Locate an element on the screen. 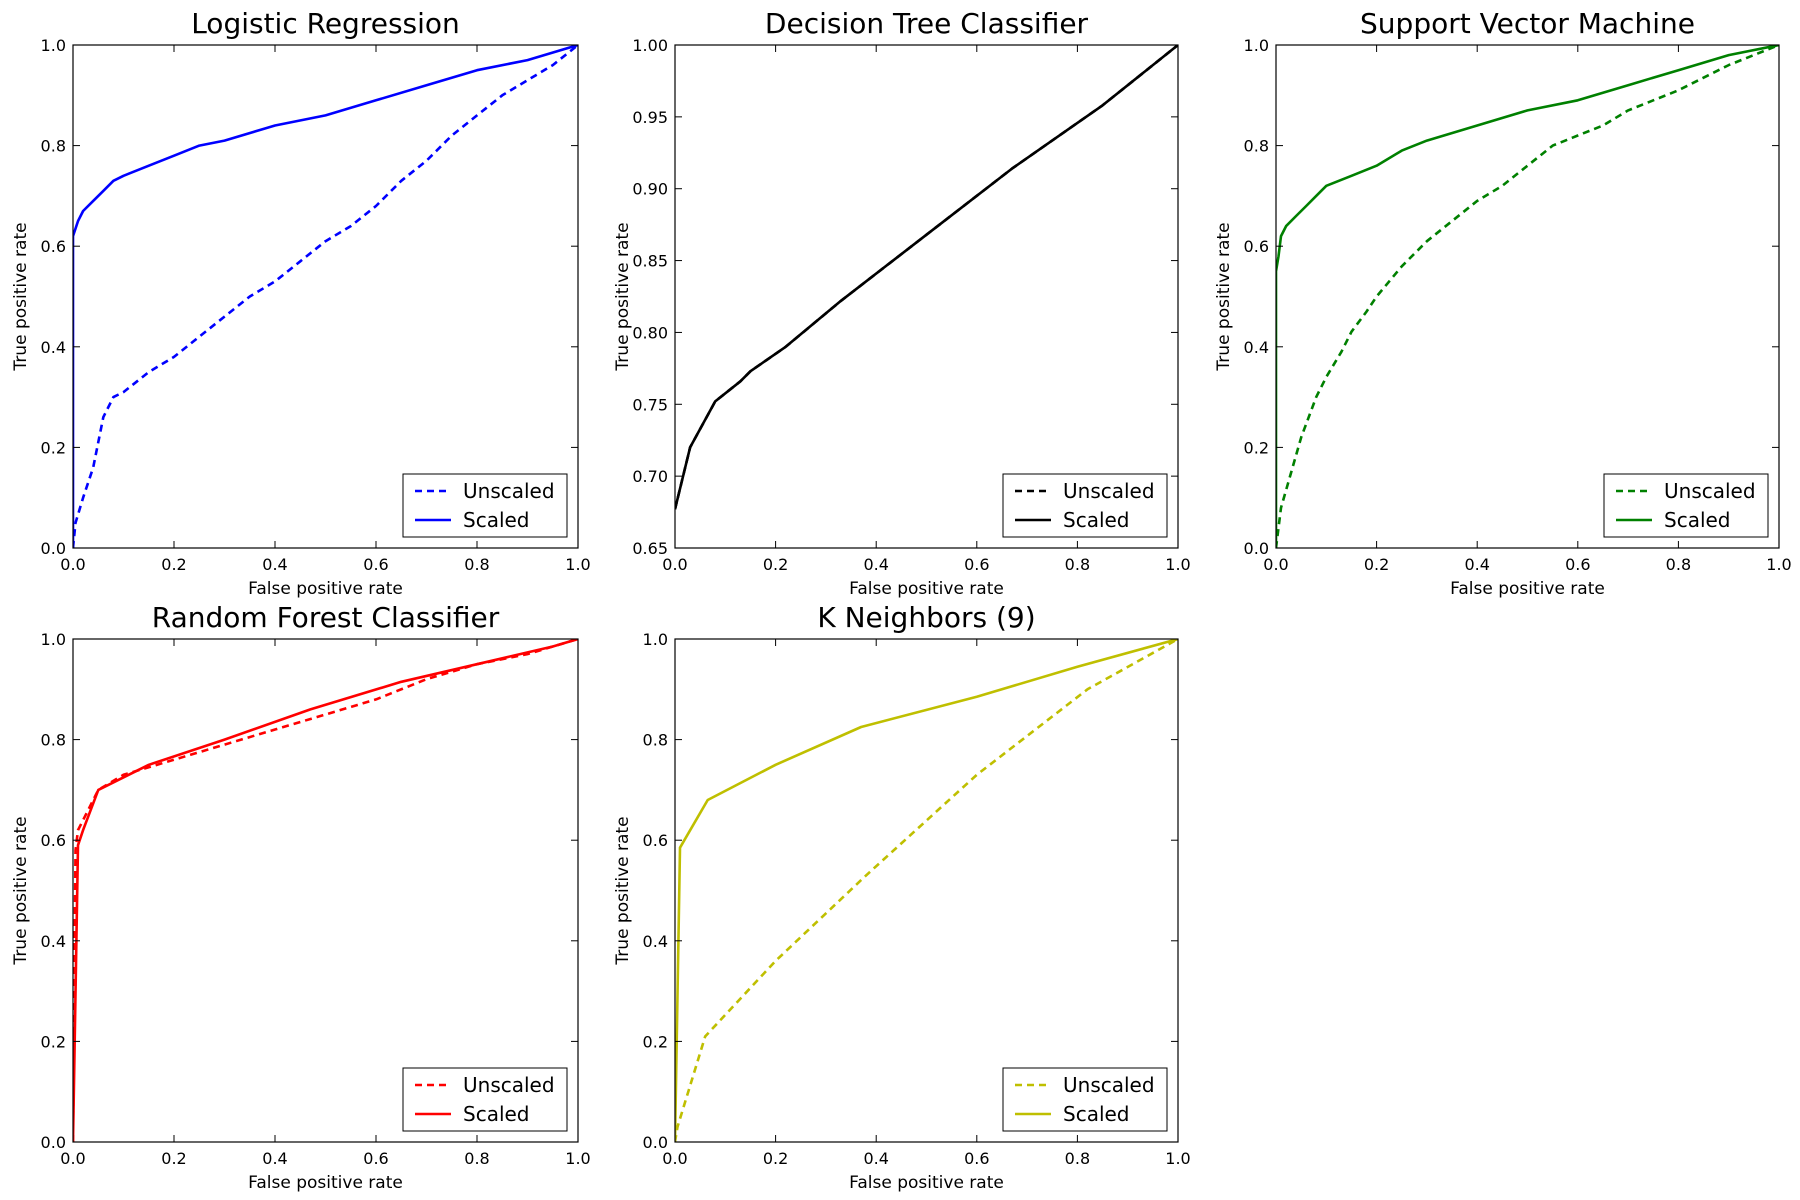  y-tick-label: 0.80 is located at coordinates (650, 332).